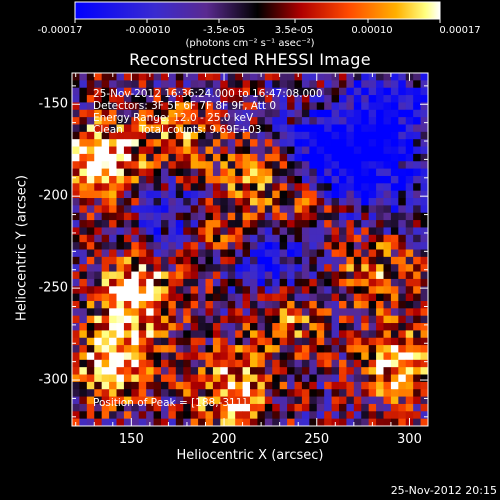 The height and width of the screenshot is (500, 500). I want to click on x-tick-label: 250, so click(317, 439).